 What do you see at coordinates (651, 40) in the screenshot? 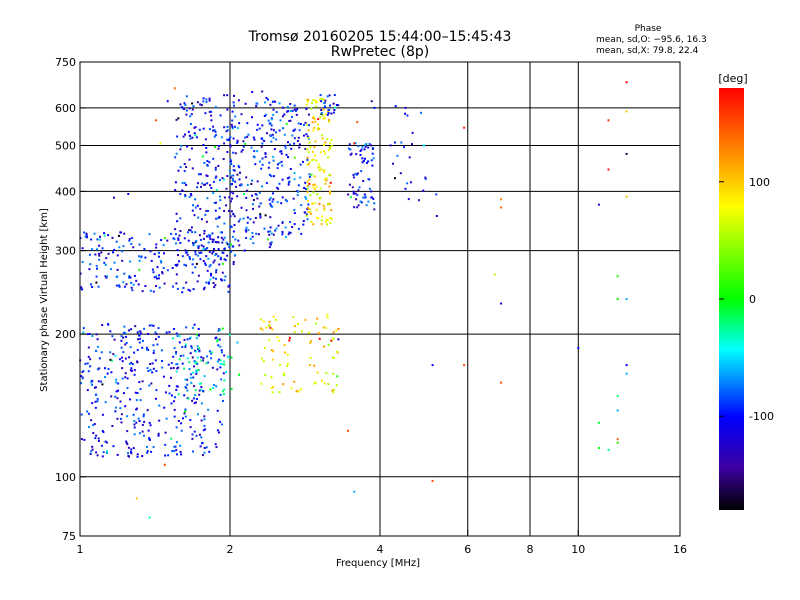
I see `stats-line-o: mean, sd,O: −95.6, 16.3` at bounding box center [651, 40].